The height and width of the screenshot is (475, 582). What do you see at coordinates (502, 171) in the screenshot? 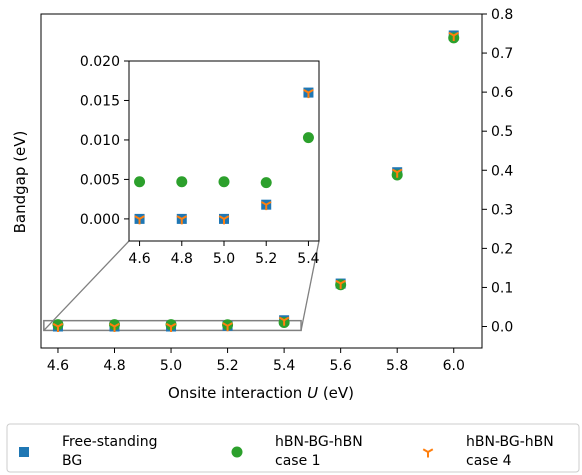
I see `y-tick-label: 0.4` at bounding box center [502, 171].